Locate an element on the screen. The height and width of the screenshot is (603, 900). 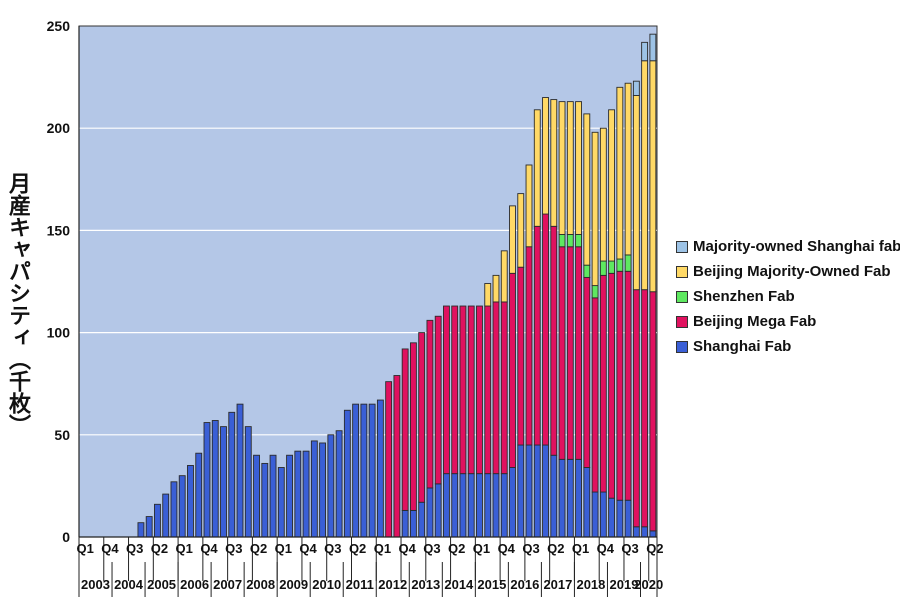
y-tick-label: 100 is located at coordinates (59, 333).